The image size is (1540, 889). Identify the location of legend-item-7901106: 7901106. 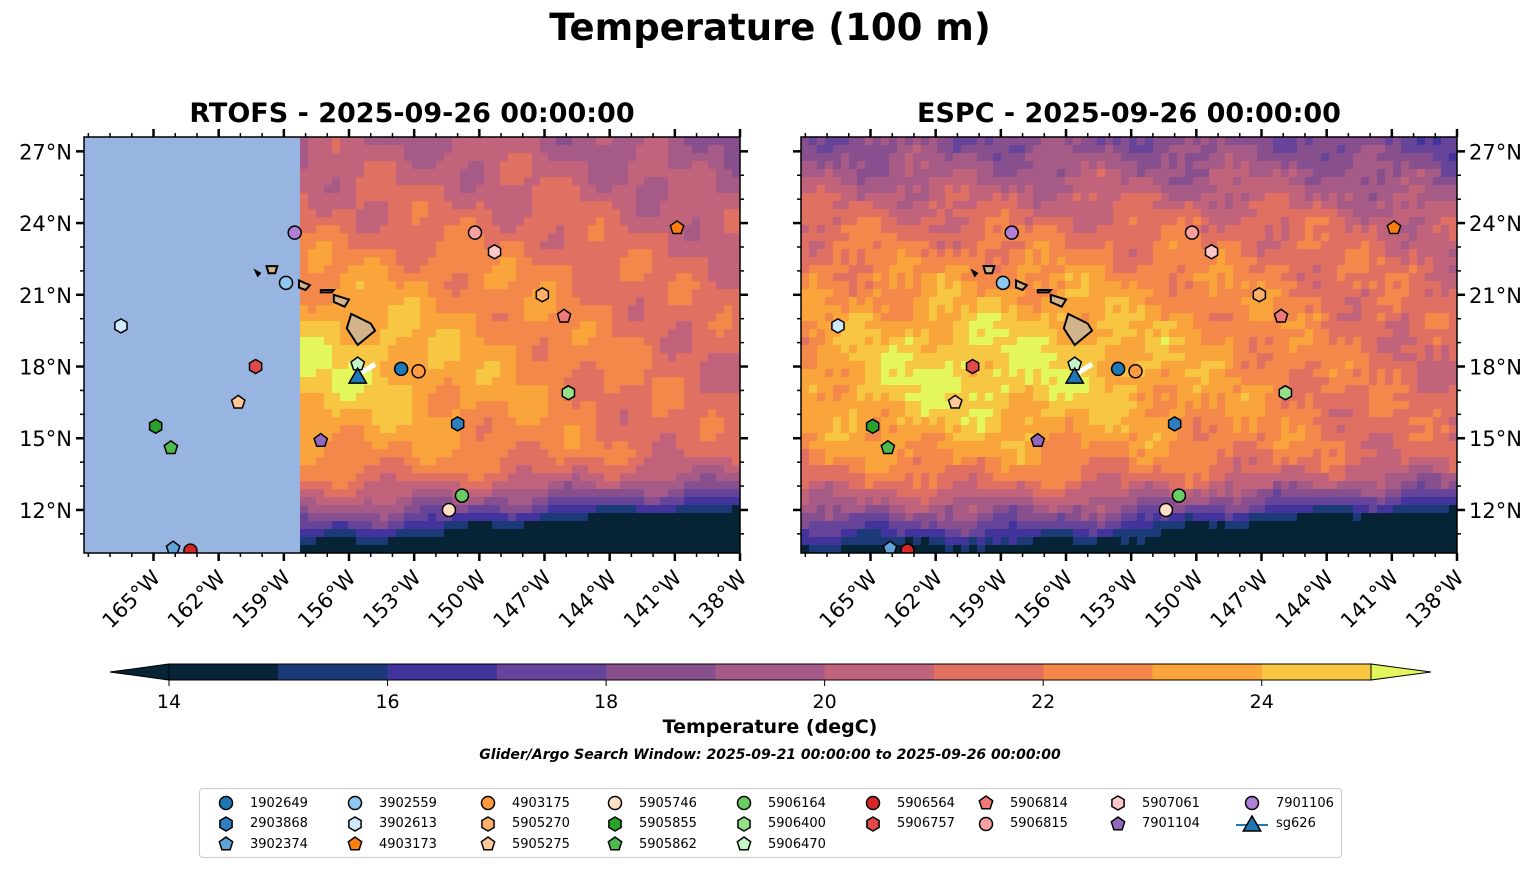
(1284, 803).